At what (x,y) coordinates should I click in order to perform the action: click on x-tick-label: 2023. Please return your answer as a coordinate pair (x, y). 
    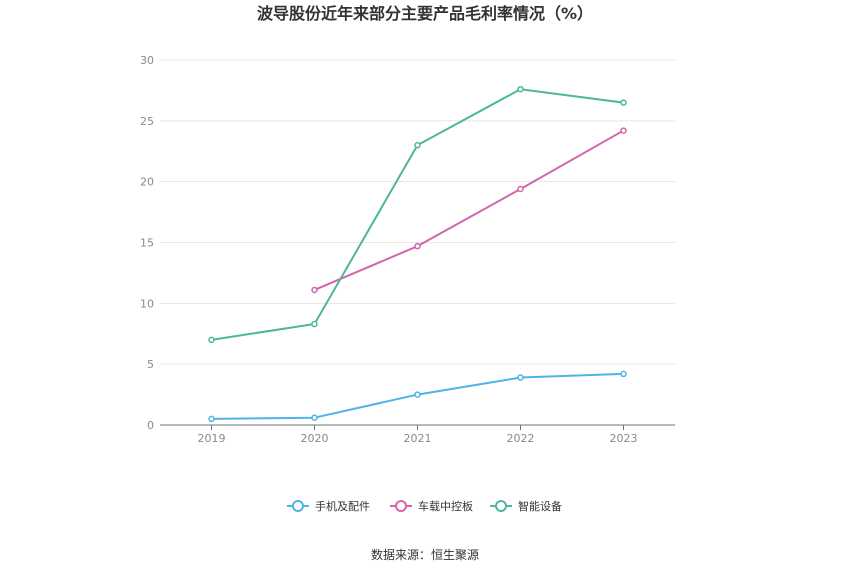
    Looking at the image, I should click on (624, 438).